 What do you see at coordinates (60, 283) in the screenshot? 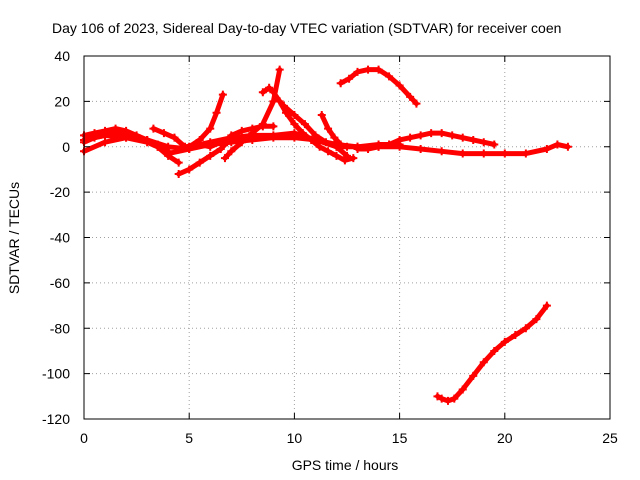
I see `y-tick-label: -60` at bounding box center [60, 283].